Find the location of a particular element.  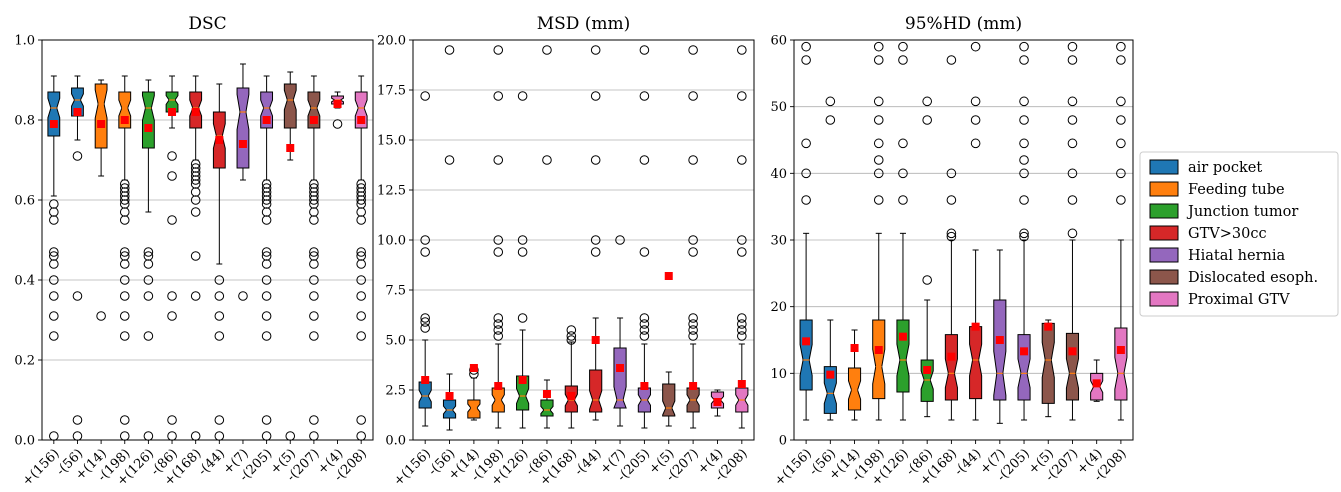

chart-title: DSC is located at coordinates (207, 24).